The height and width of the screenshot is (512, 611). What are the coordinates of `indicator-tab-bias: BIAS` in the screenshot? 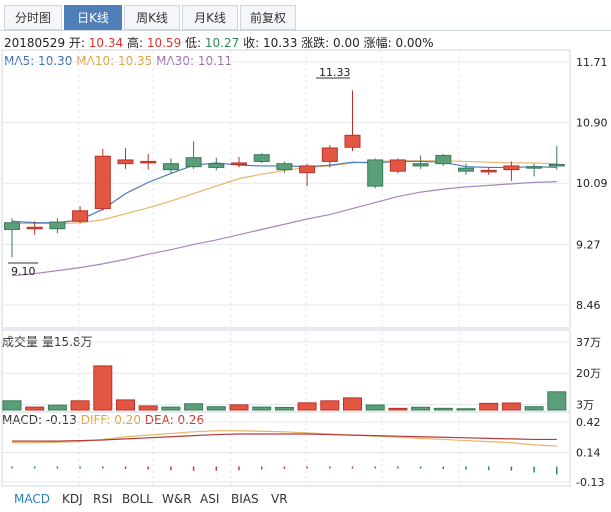 It's located at (245, 499).